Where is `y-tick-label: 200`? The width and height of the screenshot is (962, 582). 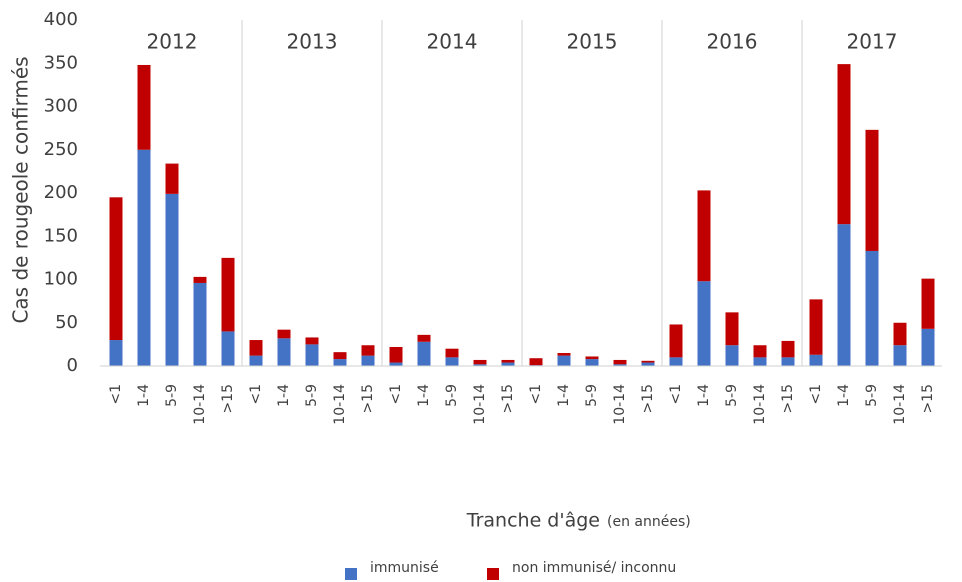
y-tick-label: 200 is located at coordinates (61, 192).